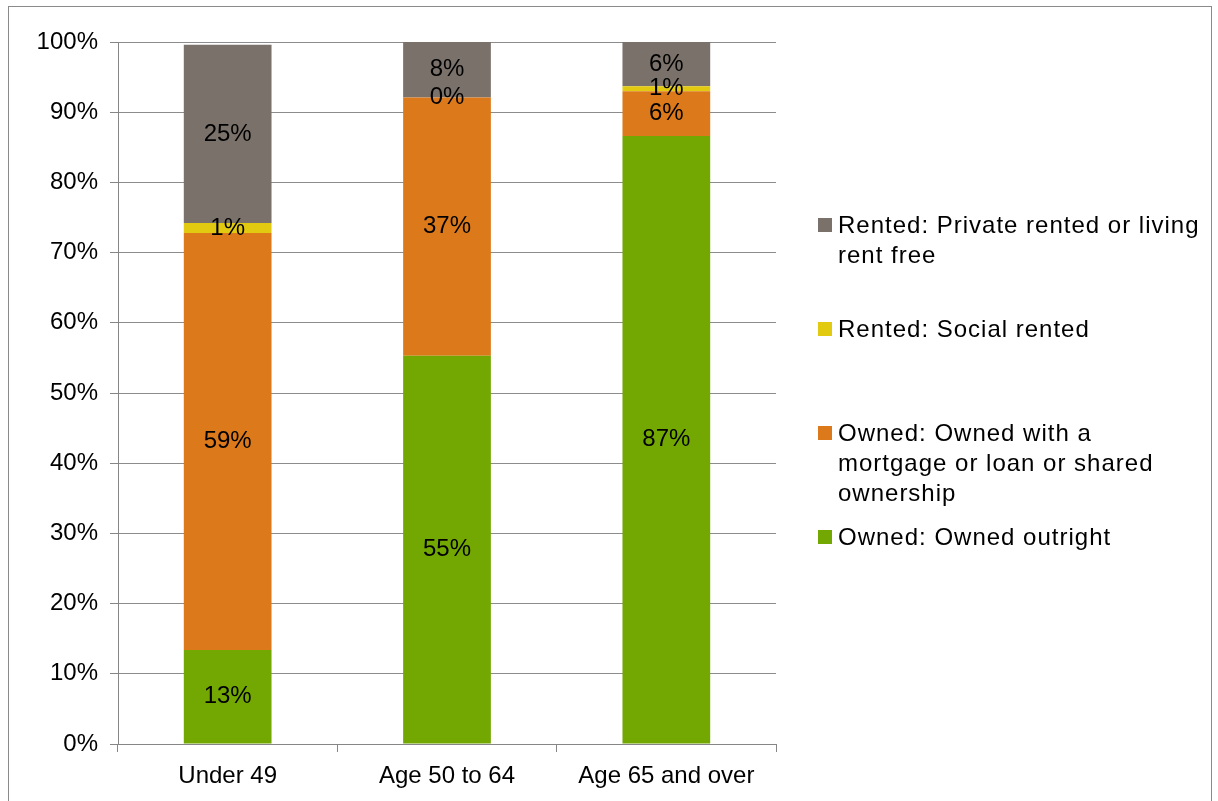 Image resolution: width=1218 pixels, height=801 pixels. I want to click on x-tick-label: Under 49, so click(228, 775).